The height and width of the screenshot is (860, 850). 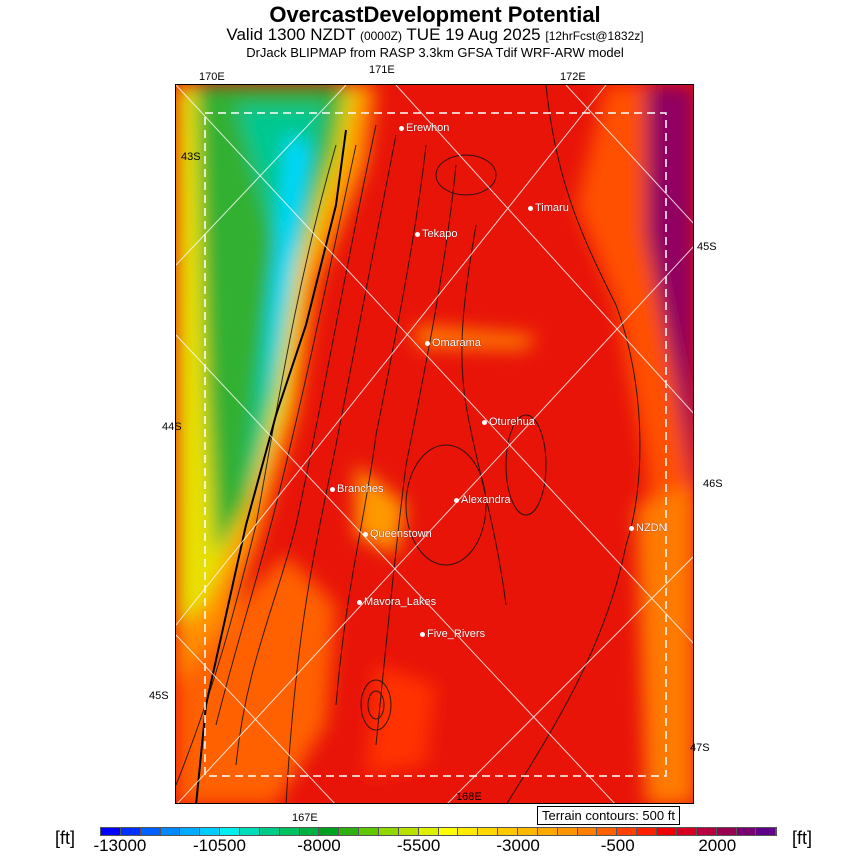 What do you see at coordinates (518, 845) in the screenshot?
I see `legend-label: -3000` at bounding box center [518, 845].